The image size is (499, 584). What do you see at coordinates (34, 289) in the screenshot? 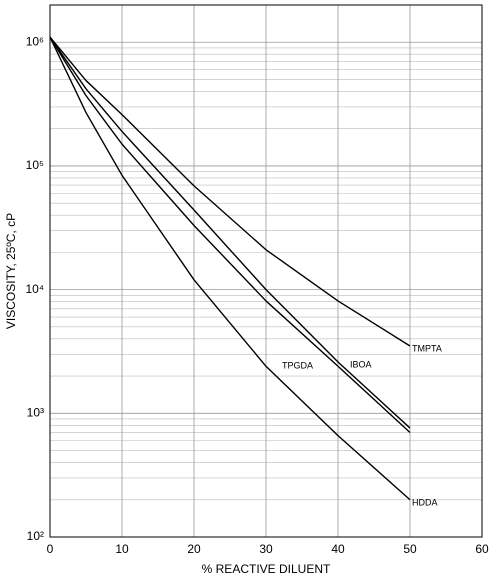
I see `y-tick-label: 10⁴` at bounding box center [34, 289].